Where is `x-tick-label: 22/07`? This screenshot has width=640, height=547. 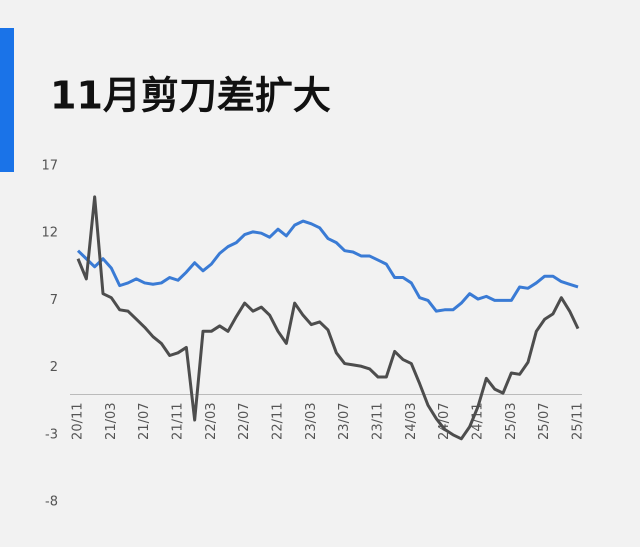 x-tick-label: 22/07 is located at coordinates (244, 420).